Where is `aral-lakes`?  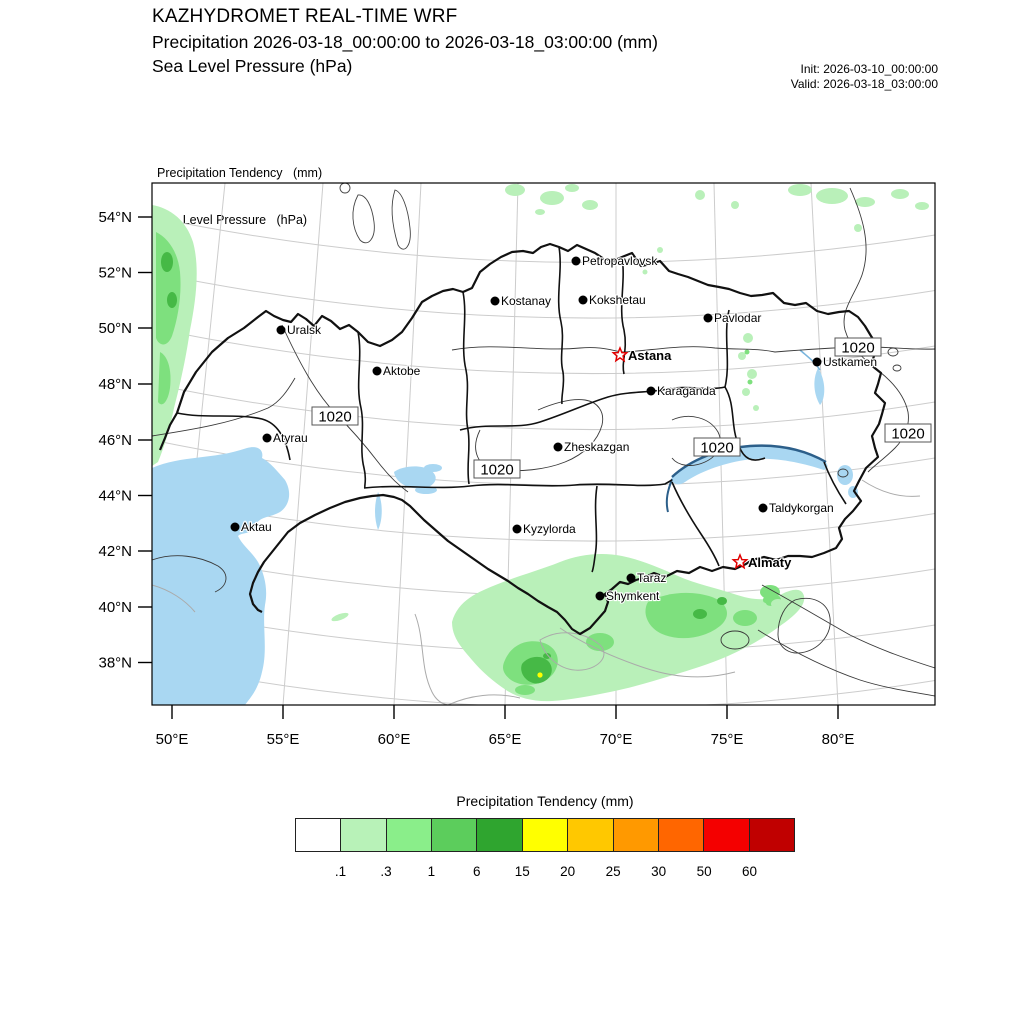 aral-lakes is located at coordinates (415, 477).